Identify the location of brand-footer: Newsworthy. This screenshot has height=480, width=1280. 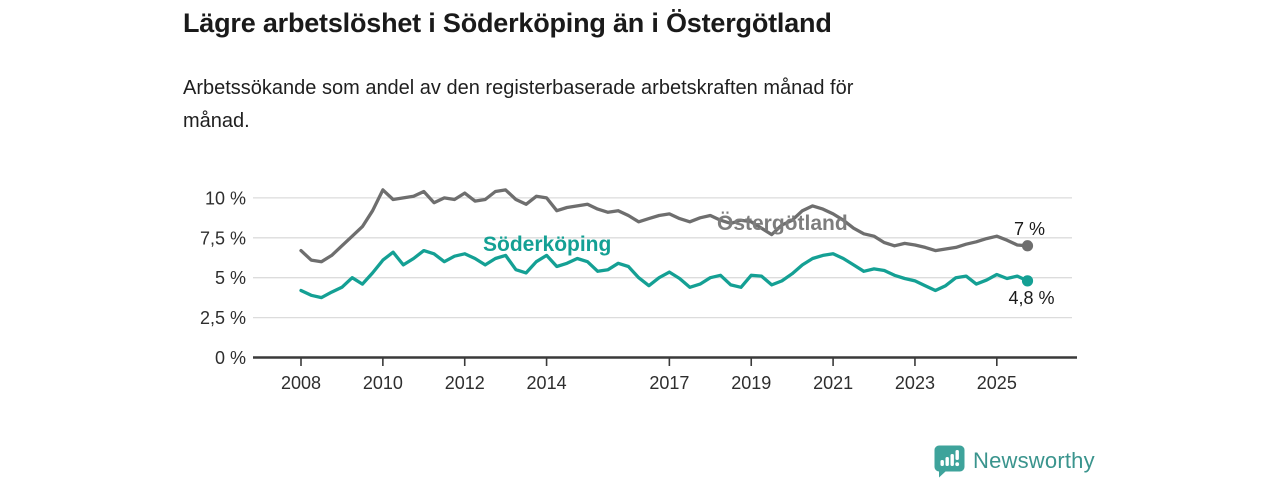
(1014, 461).